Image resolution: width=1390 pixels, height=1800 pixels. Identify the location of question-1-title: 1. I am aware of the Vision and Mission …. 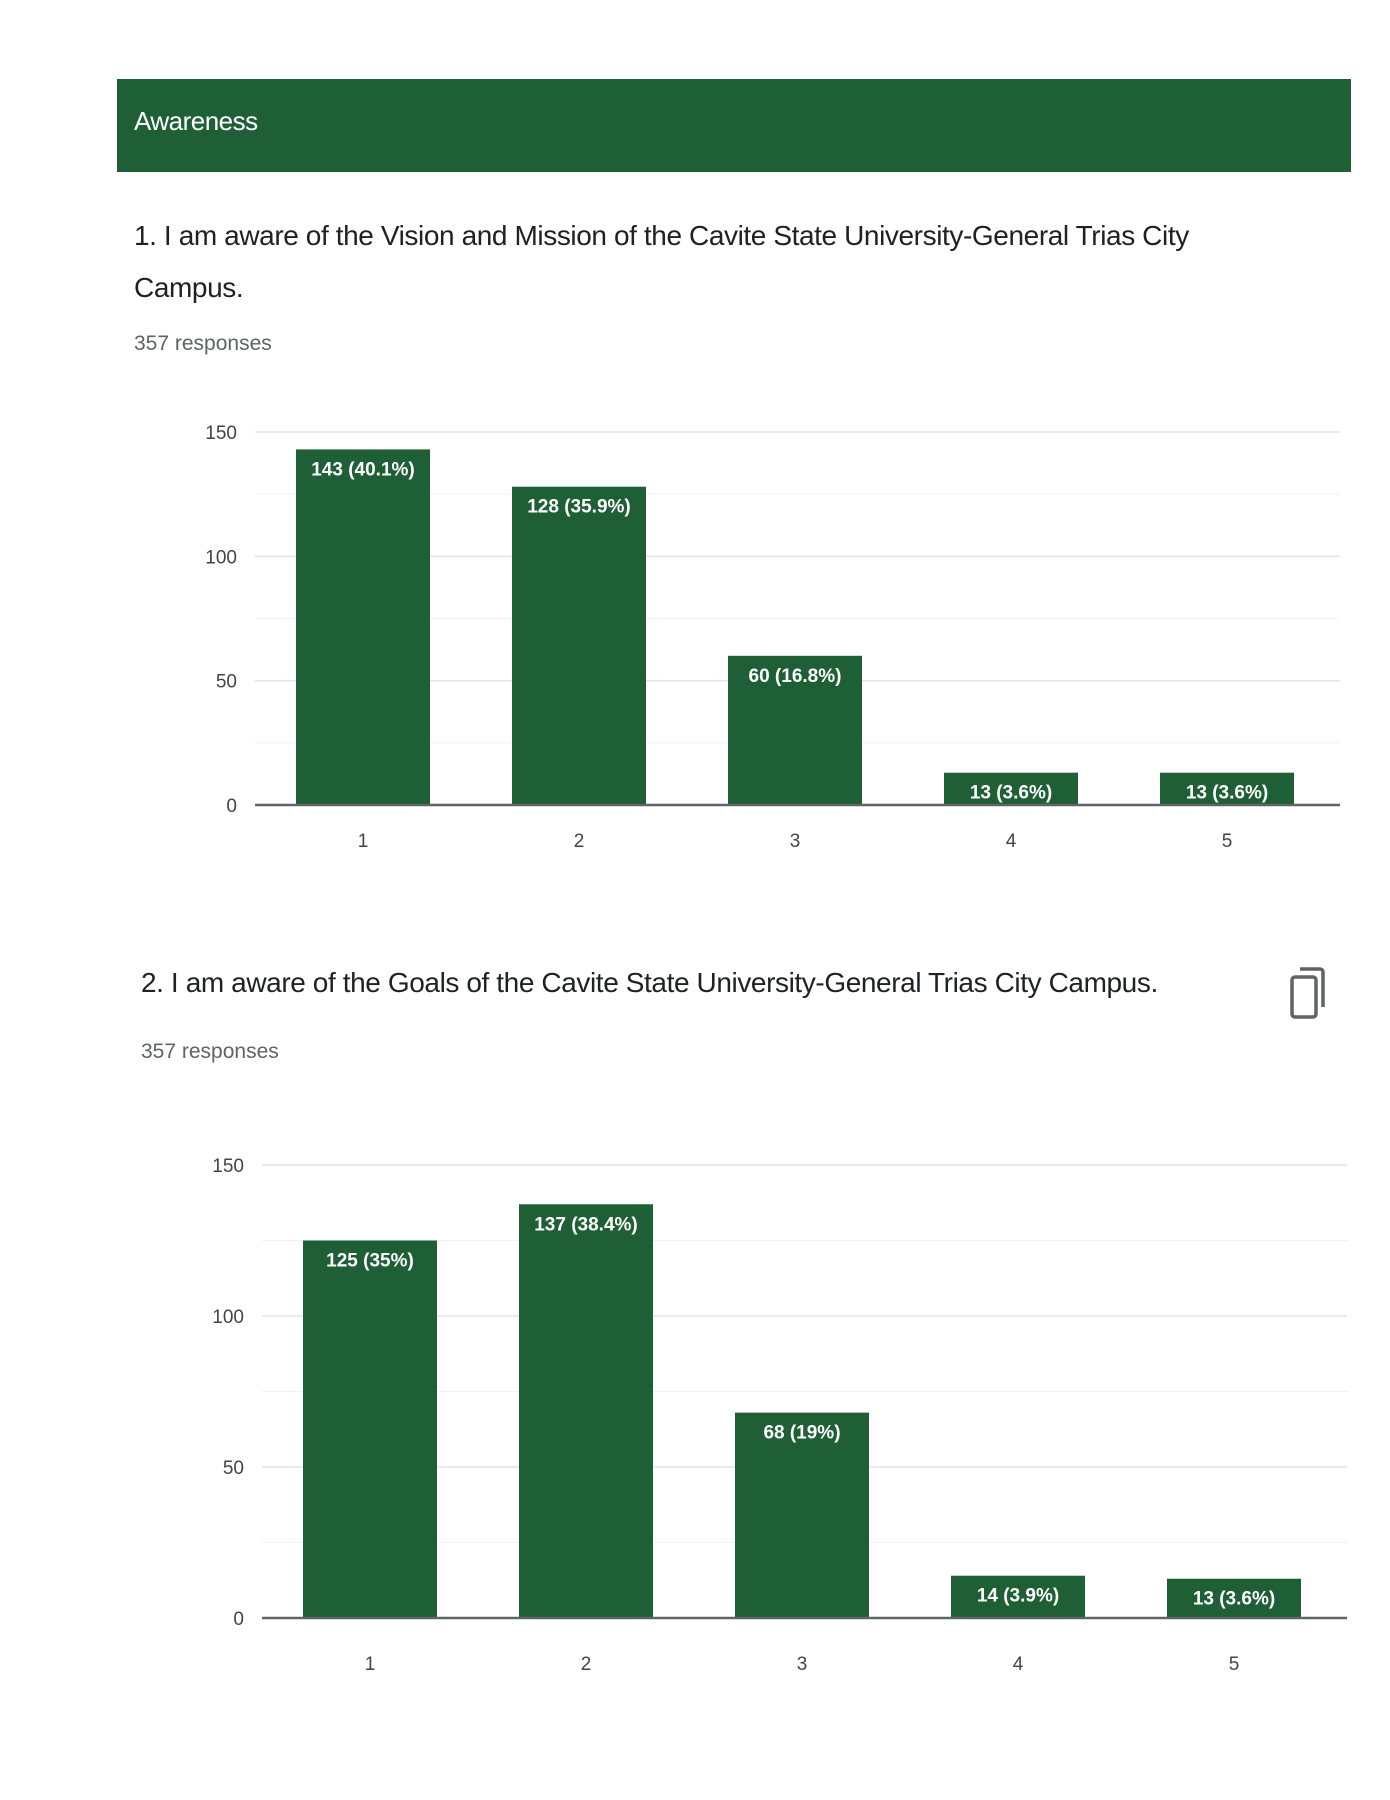
(661, 261).